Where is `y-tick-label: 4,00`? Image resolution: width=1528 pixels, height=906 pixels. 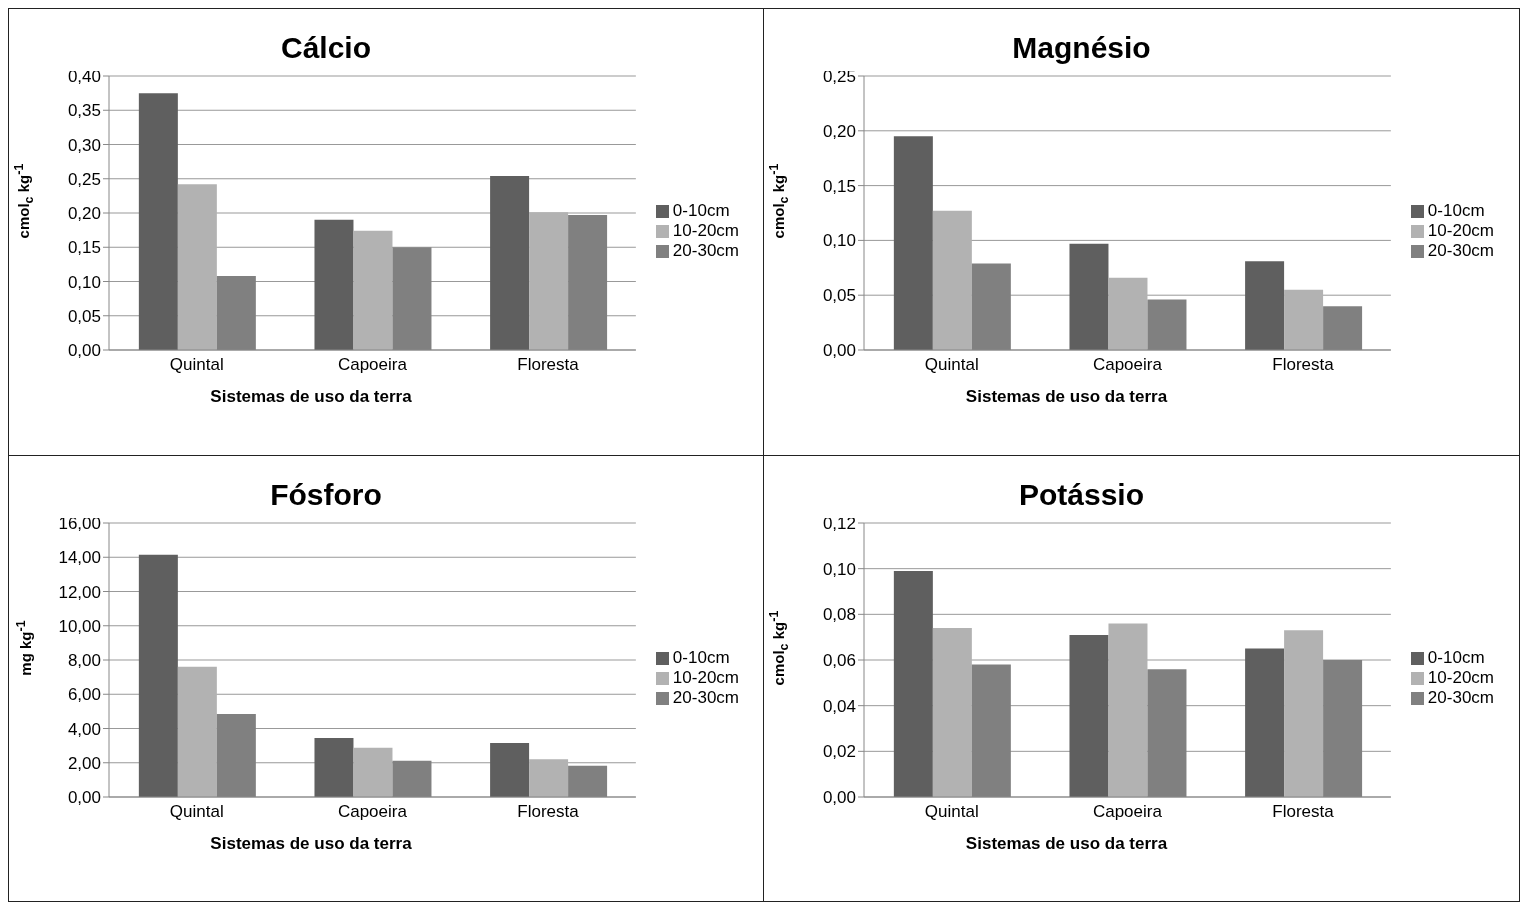 y-tick-label: 4,00 is located at coordinates (84, 729).